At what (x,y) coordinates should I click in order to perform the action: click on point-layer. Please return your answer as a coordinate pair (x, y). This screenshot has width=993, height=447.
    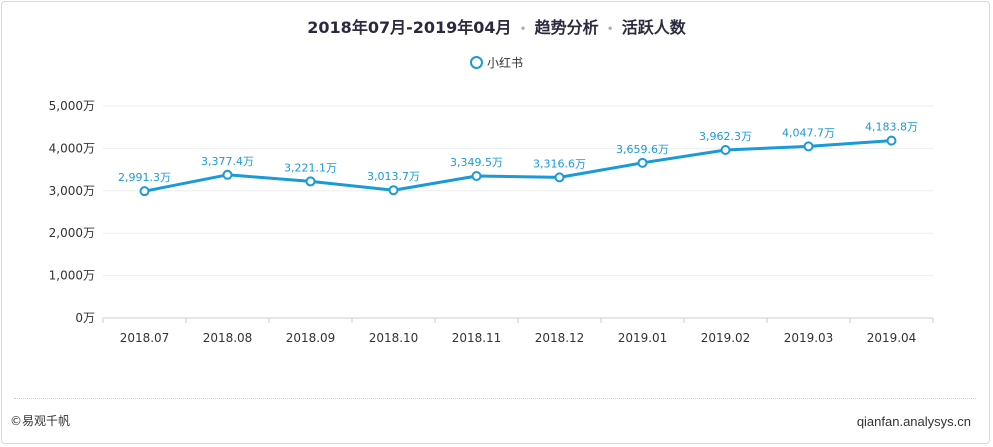
    Looking at the image, I should click on (518, 166).